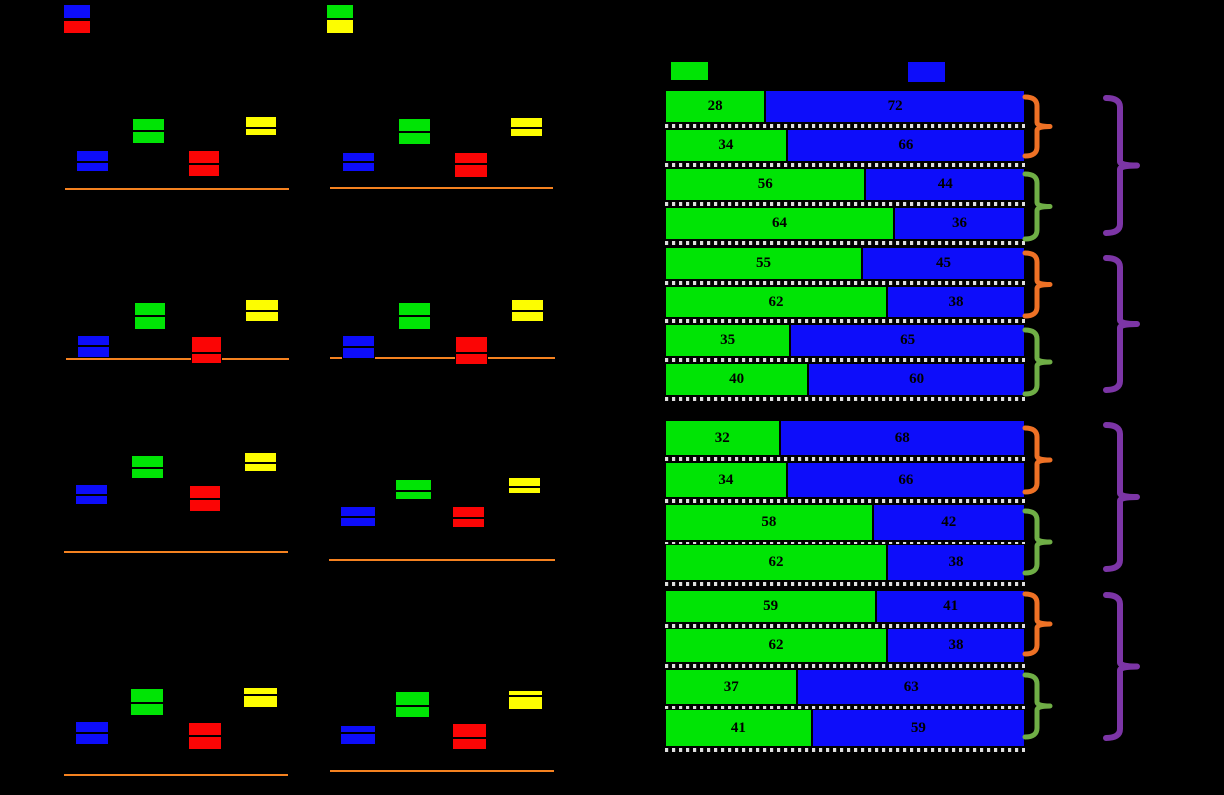 The image size is (1224, 795). I want to click on bar-value-blue: 44, so click(945, 184).